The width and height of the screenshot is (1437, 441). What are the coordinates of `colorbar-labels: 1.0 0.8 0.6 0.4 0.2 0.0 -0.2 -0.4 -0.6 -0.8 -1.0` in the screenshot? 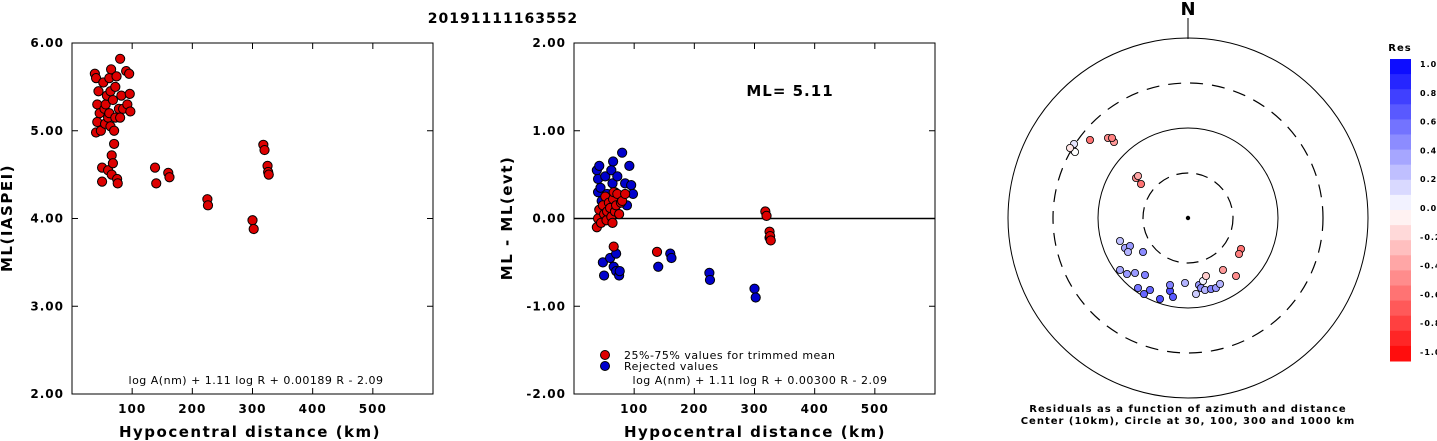 It's located at (1428, 208).